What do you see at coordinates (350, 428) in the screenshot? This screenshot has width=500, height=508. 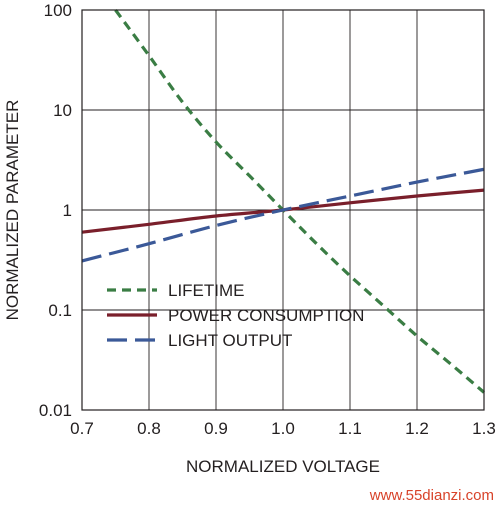 I see `x-tick-label: 1.1` at bounding box center [350, 428].